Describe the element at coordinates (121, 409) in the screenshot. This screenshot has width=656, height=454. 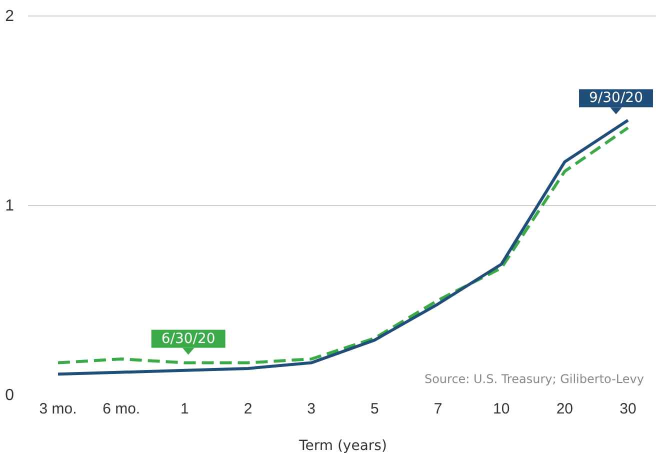
I see `x-tick-label: 6 mo.` at that location.